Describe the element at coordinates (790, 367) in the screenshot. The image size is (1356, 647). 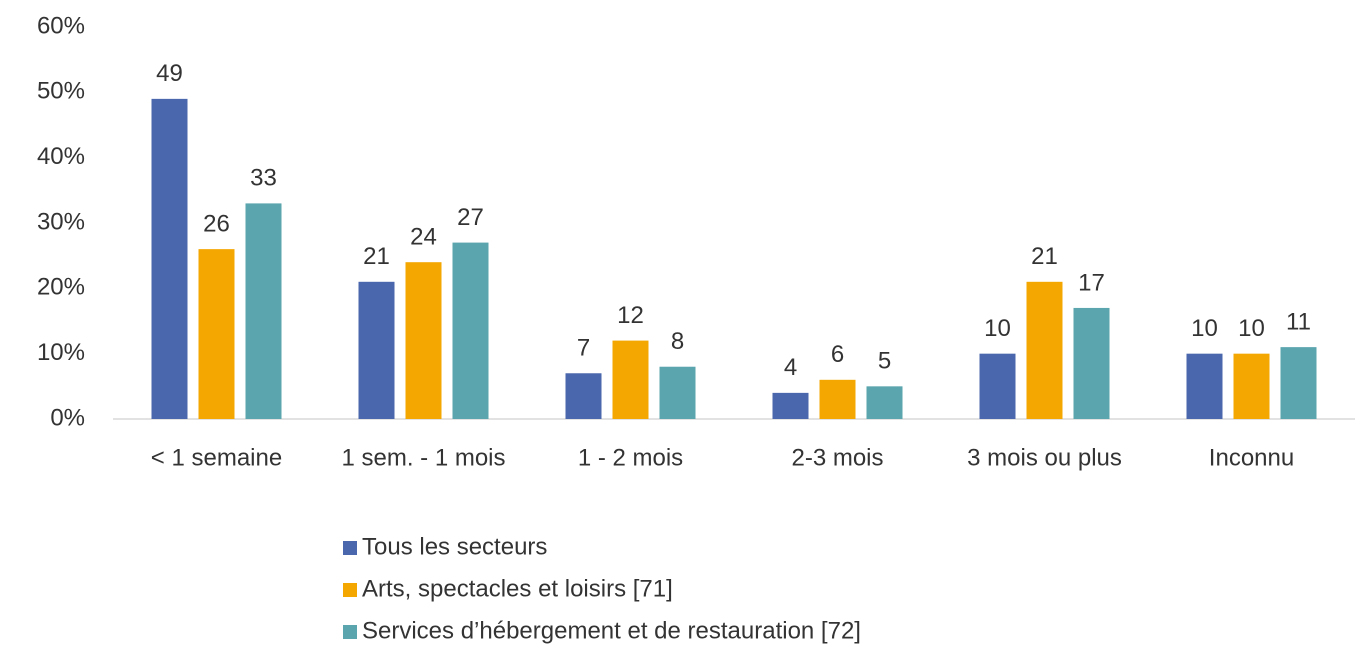
I see `data-label: 4` at that location.